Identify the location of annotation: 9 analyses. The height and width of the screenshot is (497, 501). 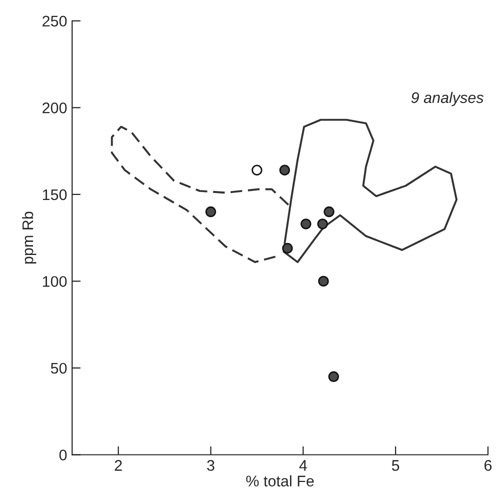
(447, 99).